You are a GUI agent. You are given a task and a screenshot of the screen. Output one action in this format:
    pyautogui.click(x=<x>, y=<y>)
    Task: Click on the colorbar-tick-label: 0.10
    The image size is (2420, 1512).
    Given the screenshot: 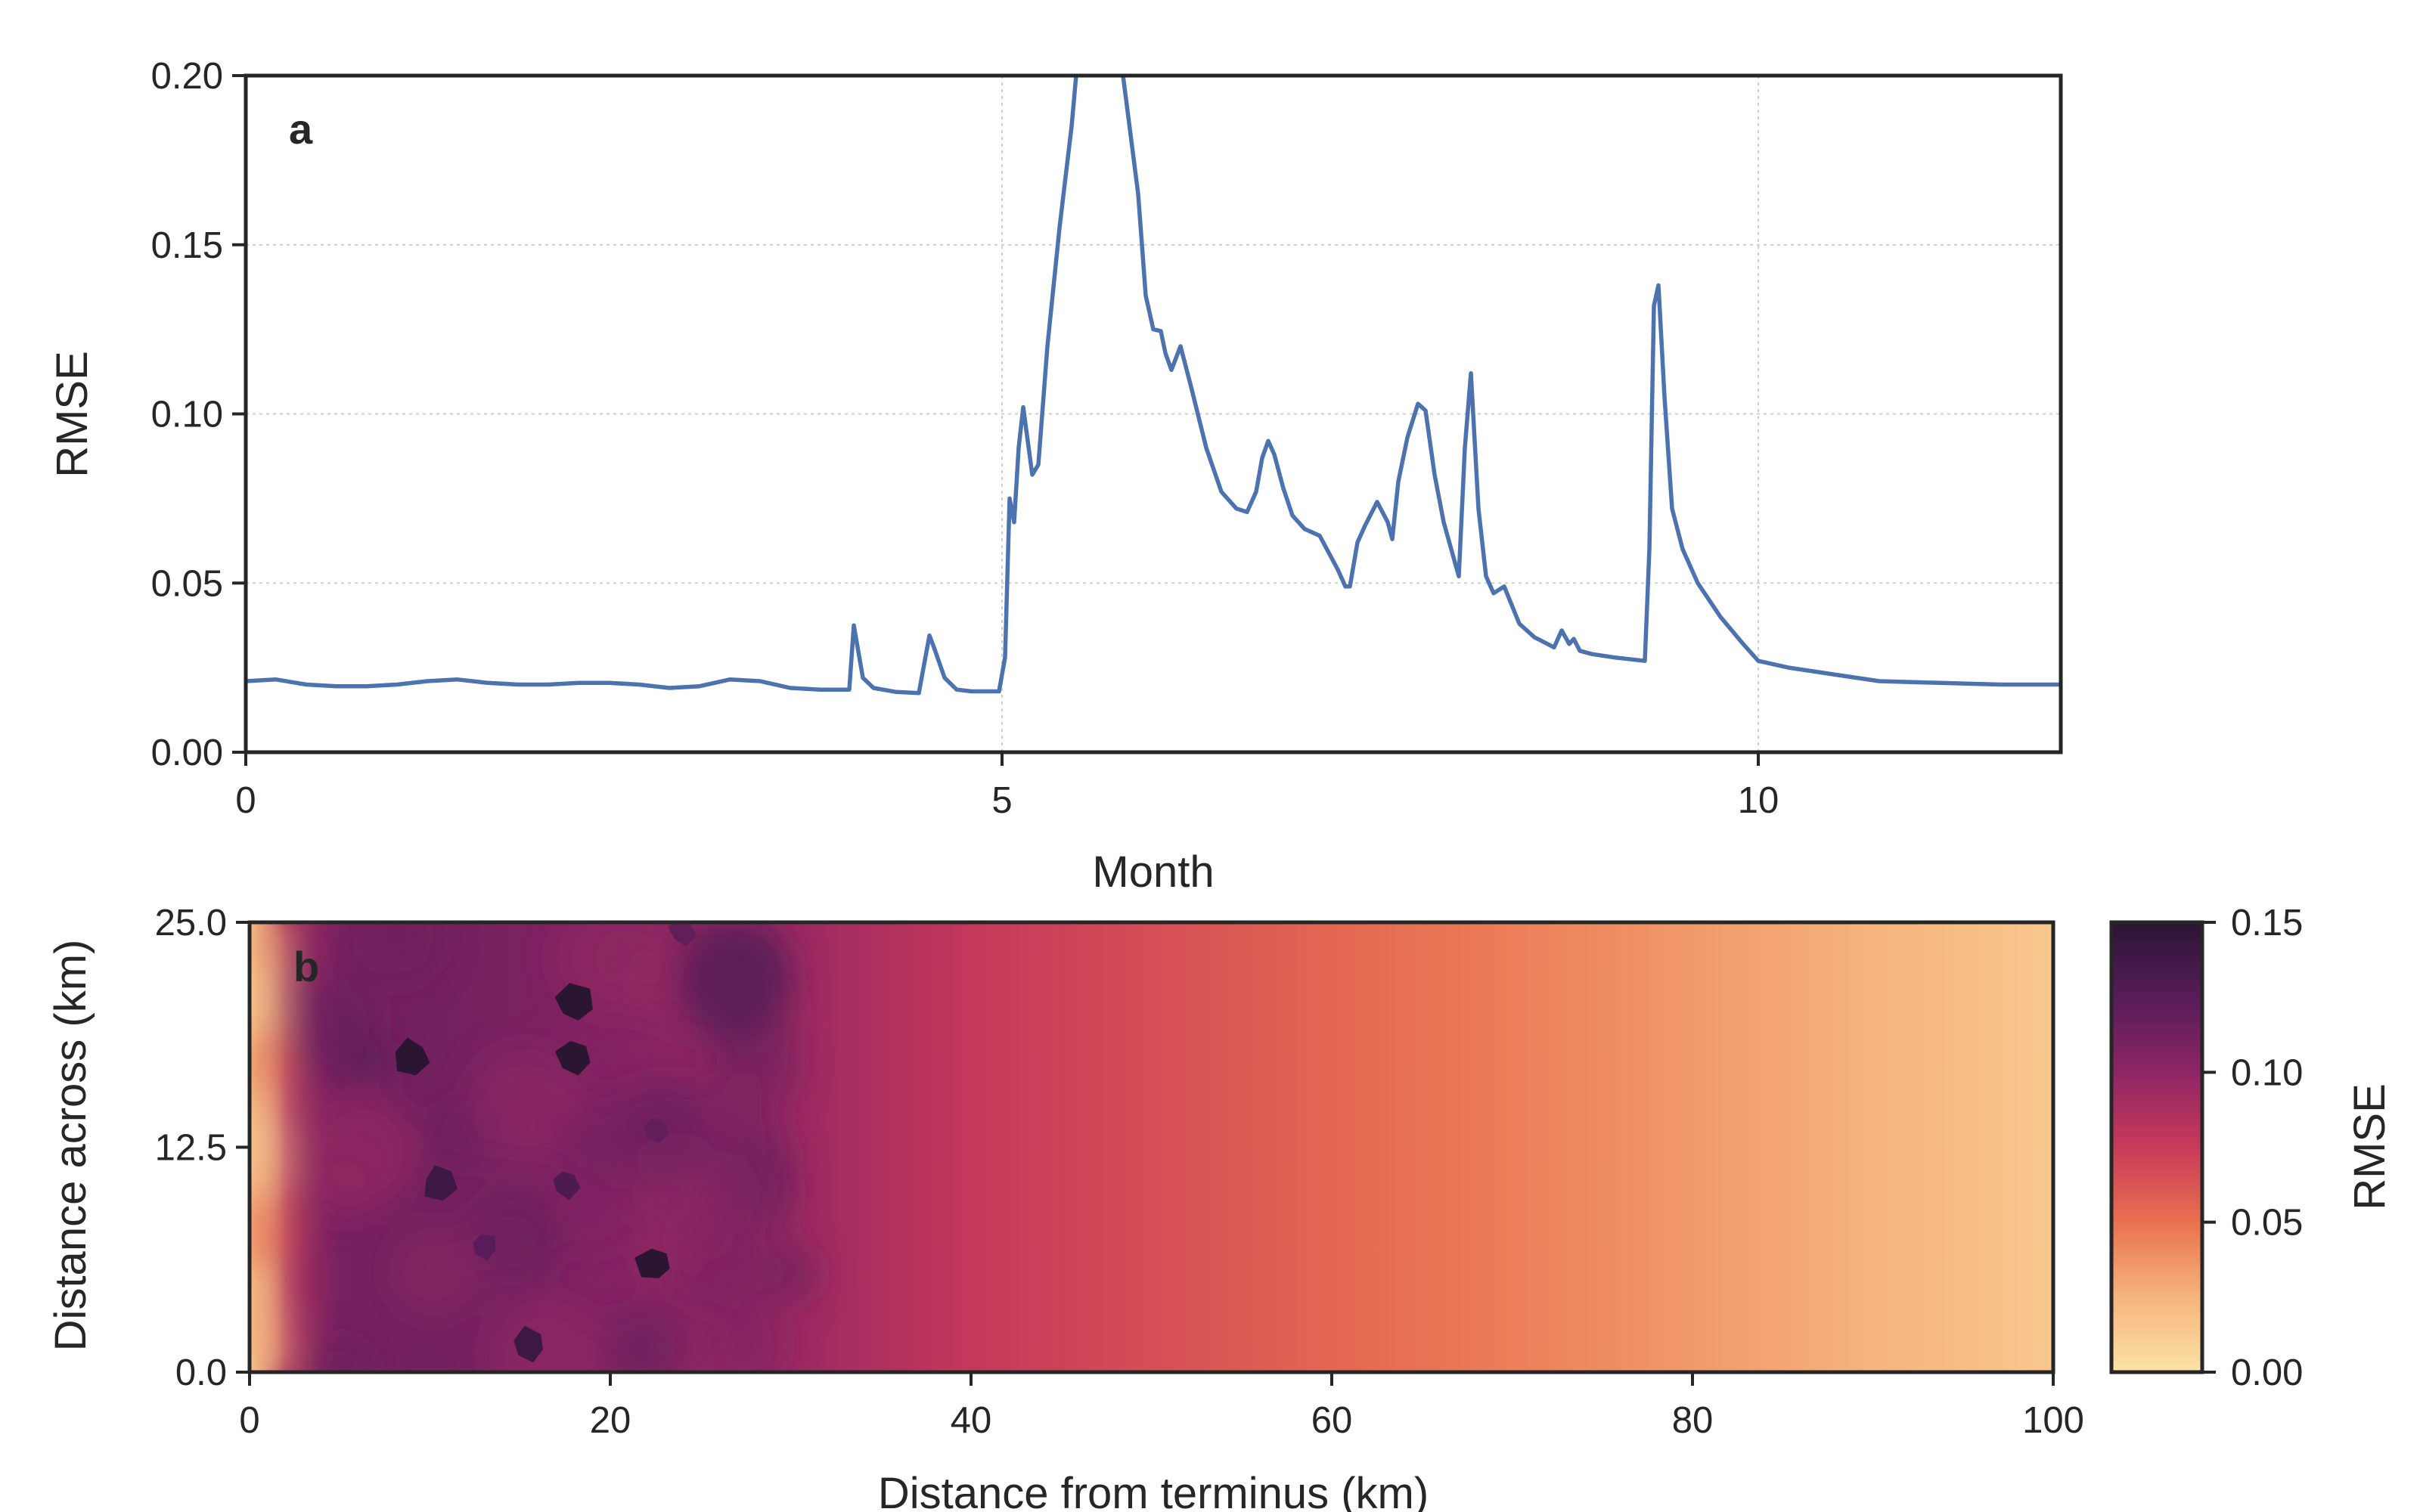 What is the action you would take?
    pyautogui.click(x=2267, y=1072)
    